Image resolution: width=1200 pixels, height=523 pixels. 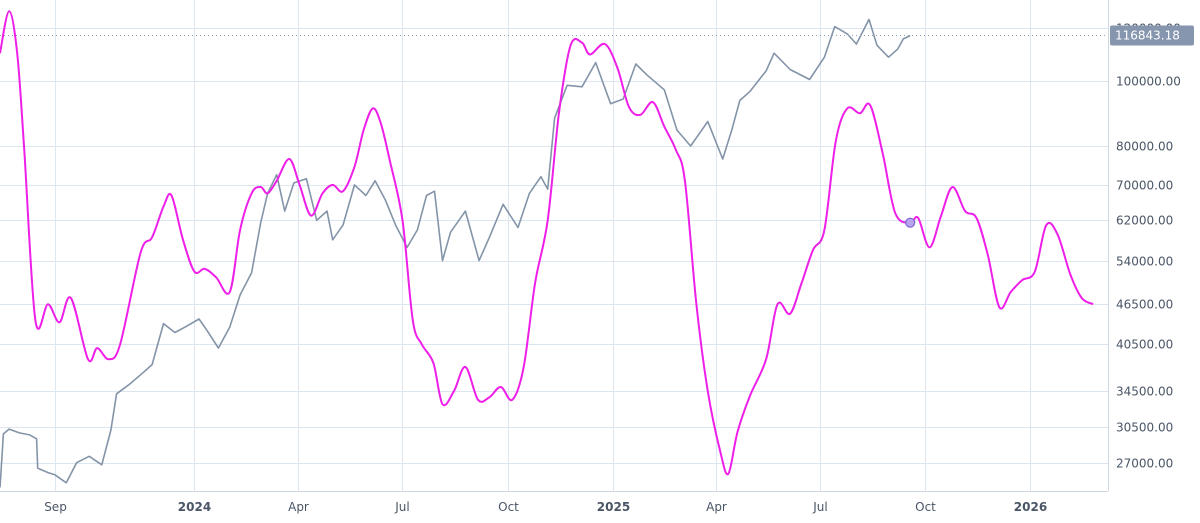 I want to click on x-tick-label: Sep, so click(x=55, y=507).